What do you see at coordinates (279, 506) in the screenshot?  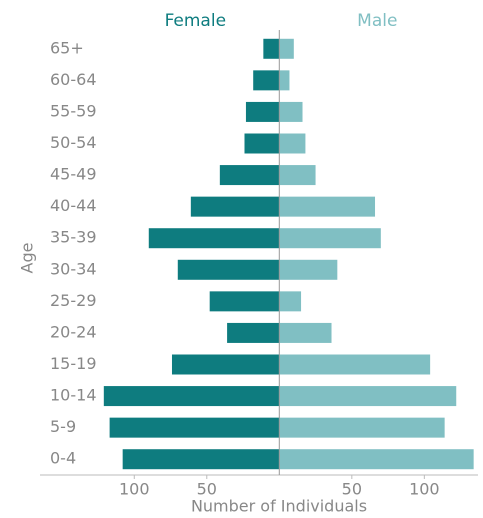 I see `x-axis-label: Number of Individuals` at bounding box center [279, 506].